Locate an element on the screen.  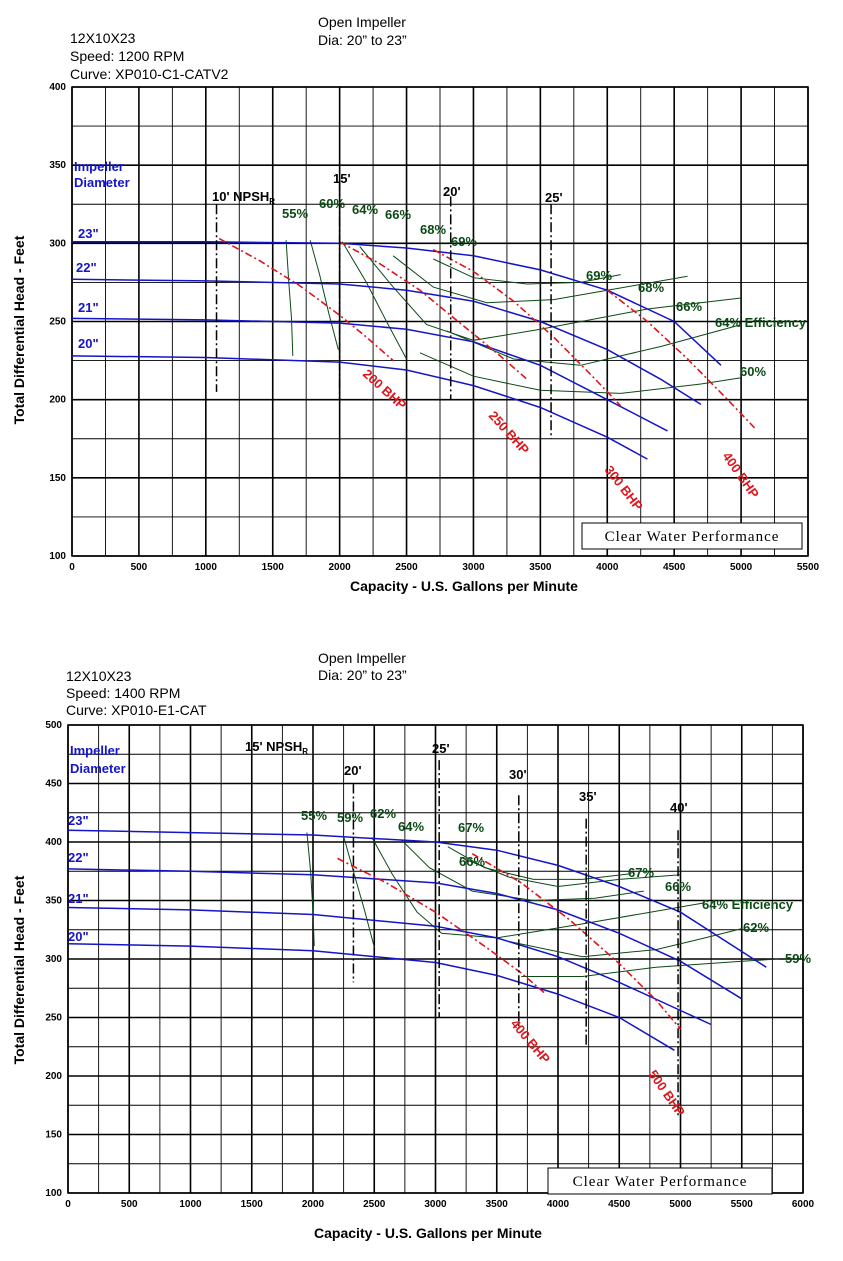
y-tick-label: 150 is located at coordinates (57, 478).